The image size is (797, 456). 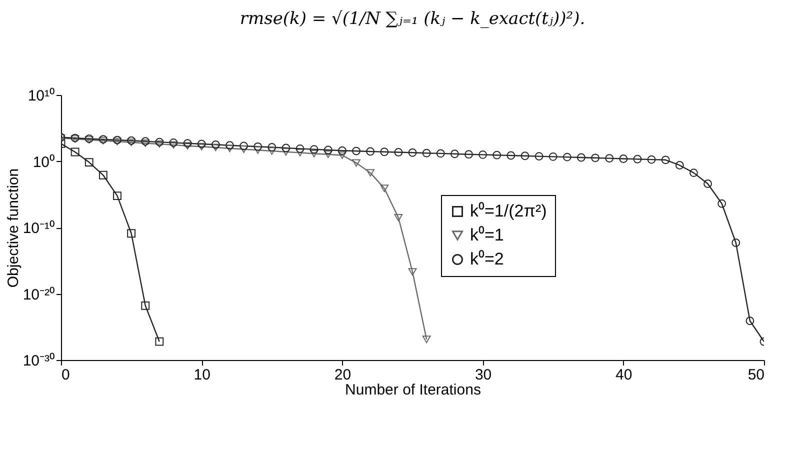 What do you see at coordinates (43, 162) in the screenshot?
I see `y-tick-label: 10⁰` at bounding box center [43, 162].